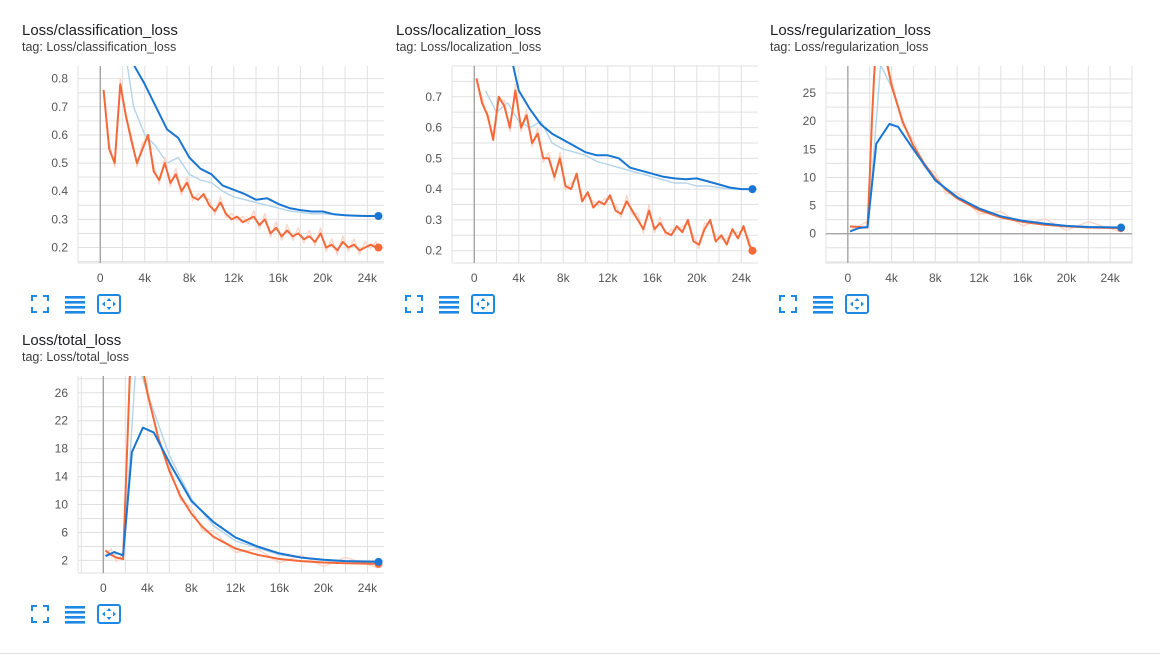  Describe the element at coordinates (810, 121) in the screenshot. I see `y-tick-label: 20` at that location.